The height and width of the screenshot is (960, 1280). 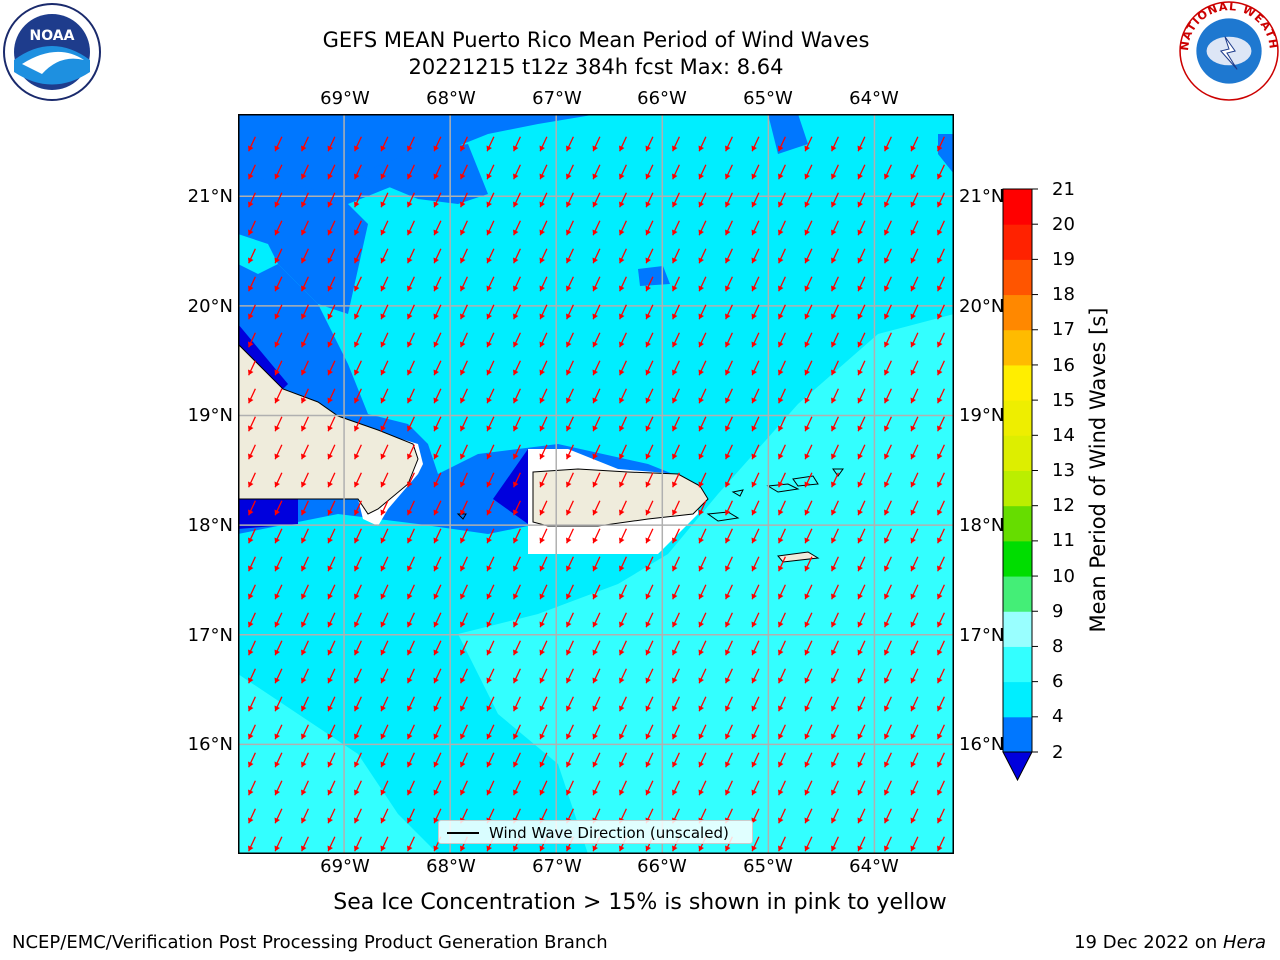 I want to click on legend-label: Wind Wave Direction (unscaled), so click(x=609, y=833).